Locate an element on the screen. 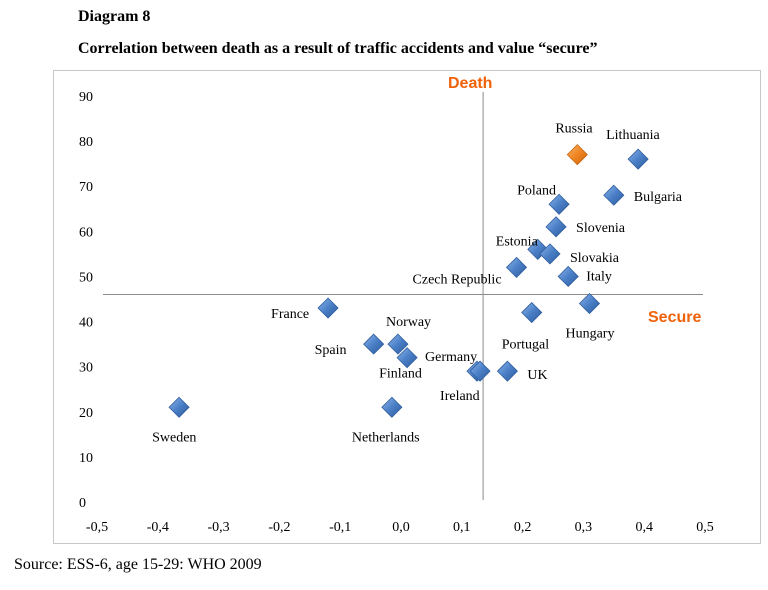 The height and width of the screenshot is (590, 768). label-russia: Russia is located at coordinates (574, 129).